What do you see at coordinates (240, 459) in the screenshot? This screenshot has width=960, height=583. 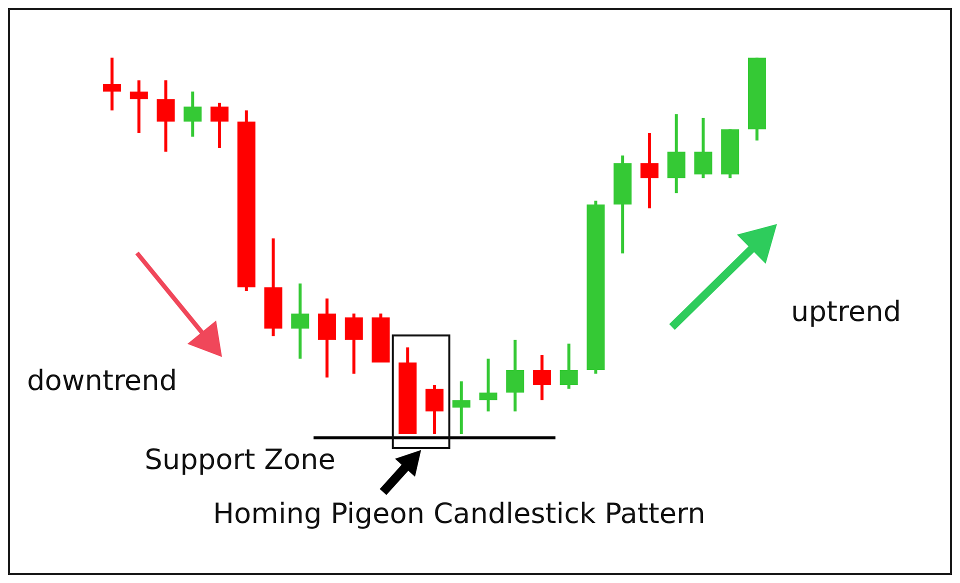 I see `ref-line-label: Support Zone` at bounding box center [240, 459].